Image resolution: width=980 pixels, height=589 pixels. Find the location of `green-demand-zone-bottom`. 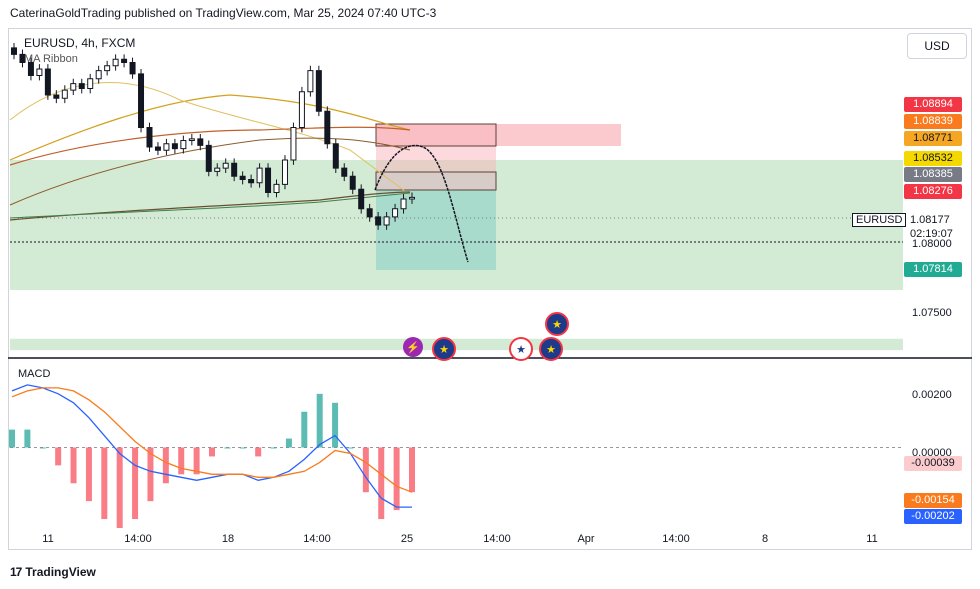

green-demand-zone-bottom is located at coordinates (456, 344).